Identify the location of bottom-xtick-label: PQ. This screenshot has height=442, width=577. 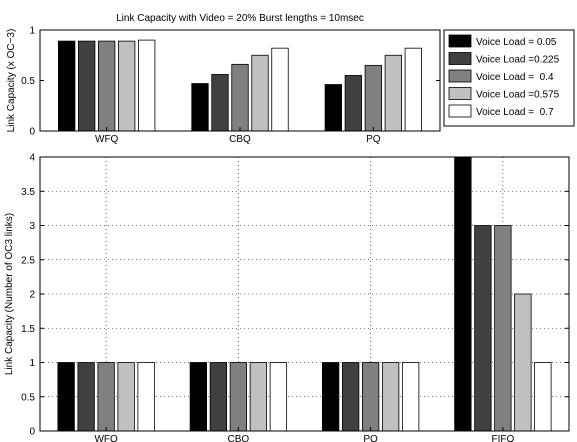
(370, 438).